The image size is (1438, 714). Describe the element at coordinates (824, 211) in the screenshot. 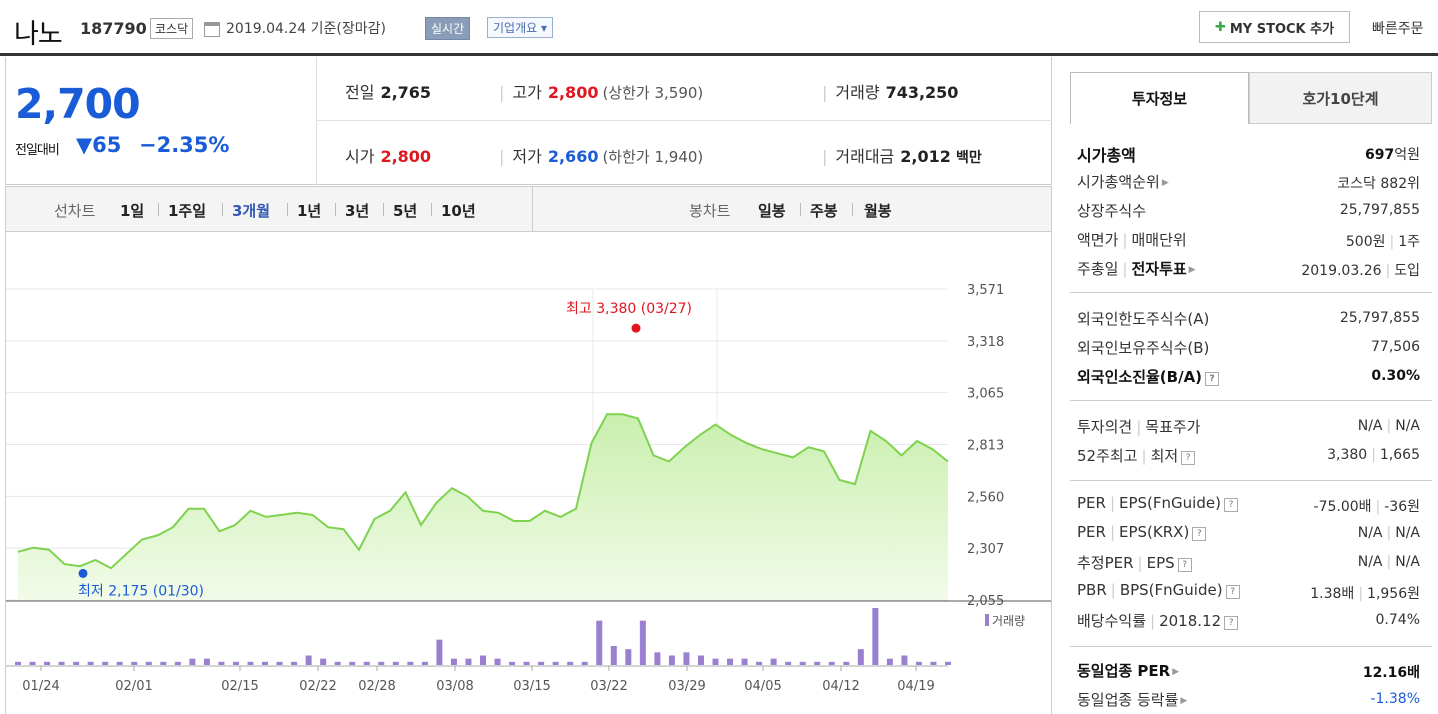

I see `candle-weekly: 주봉` at that location.